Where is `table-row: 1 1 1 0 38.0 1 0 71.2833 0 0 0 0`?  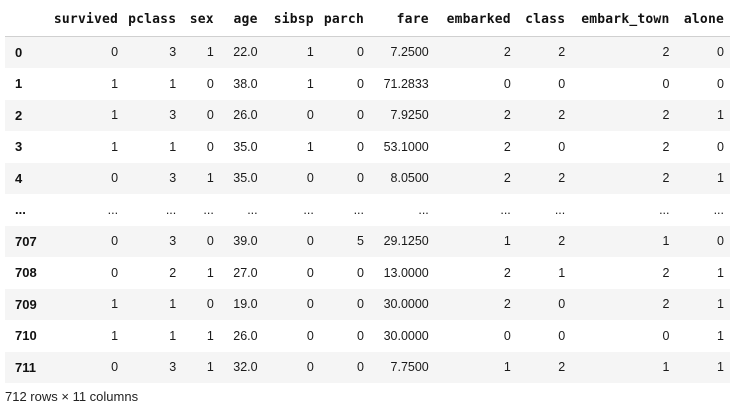 table-row: 1 1 1 0 38.0 1 0 71.2833 0 0 0 0 is located at coordinates (367, 84).